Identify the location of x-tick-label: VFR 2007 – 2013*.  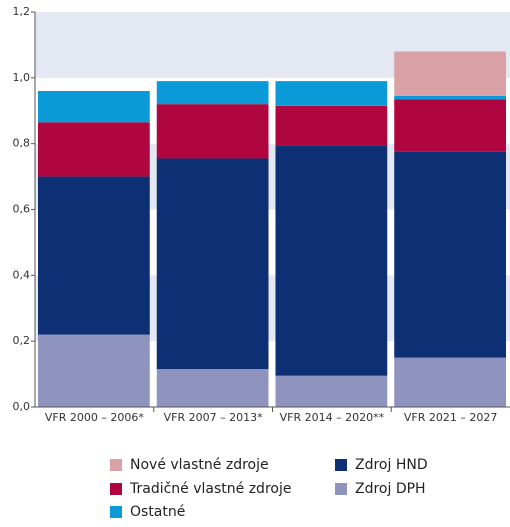
(213, 417).